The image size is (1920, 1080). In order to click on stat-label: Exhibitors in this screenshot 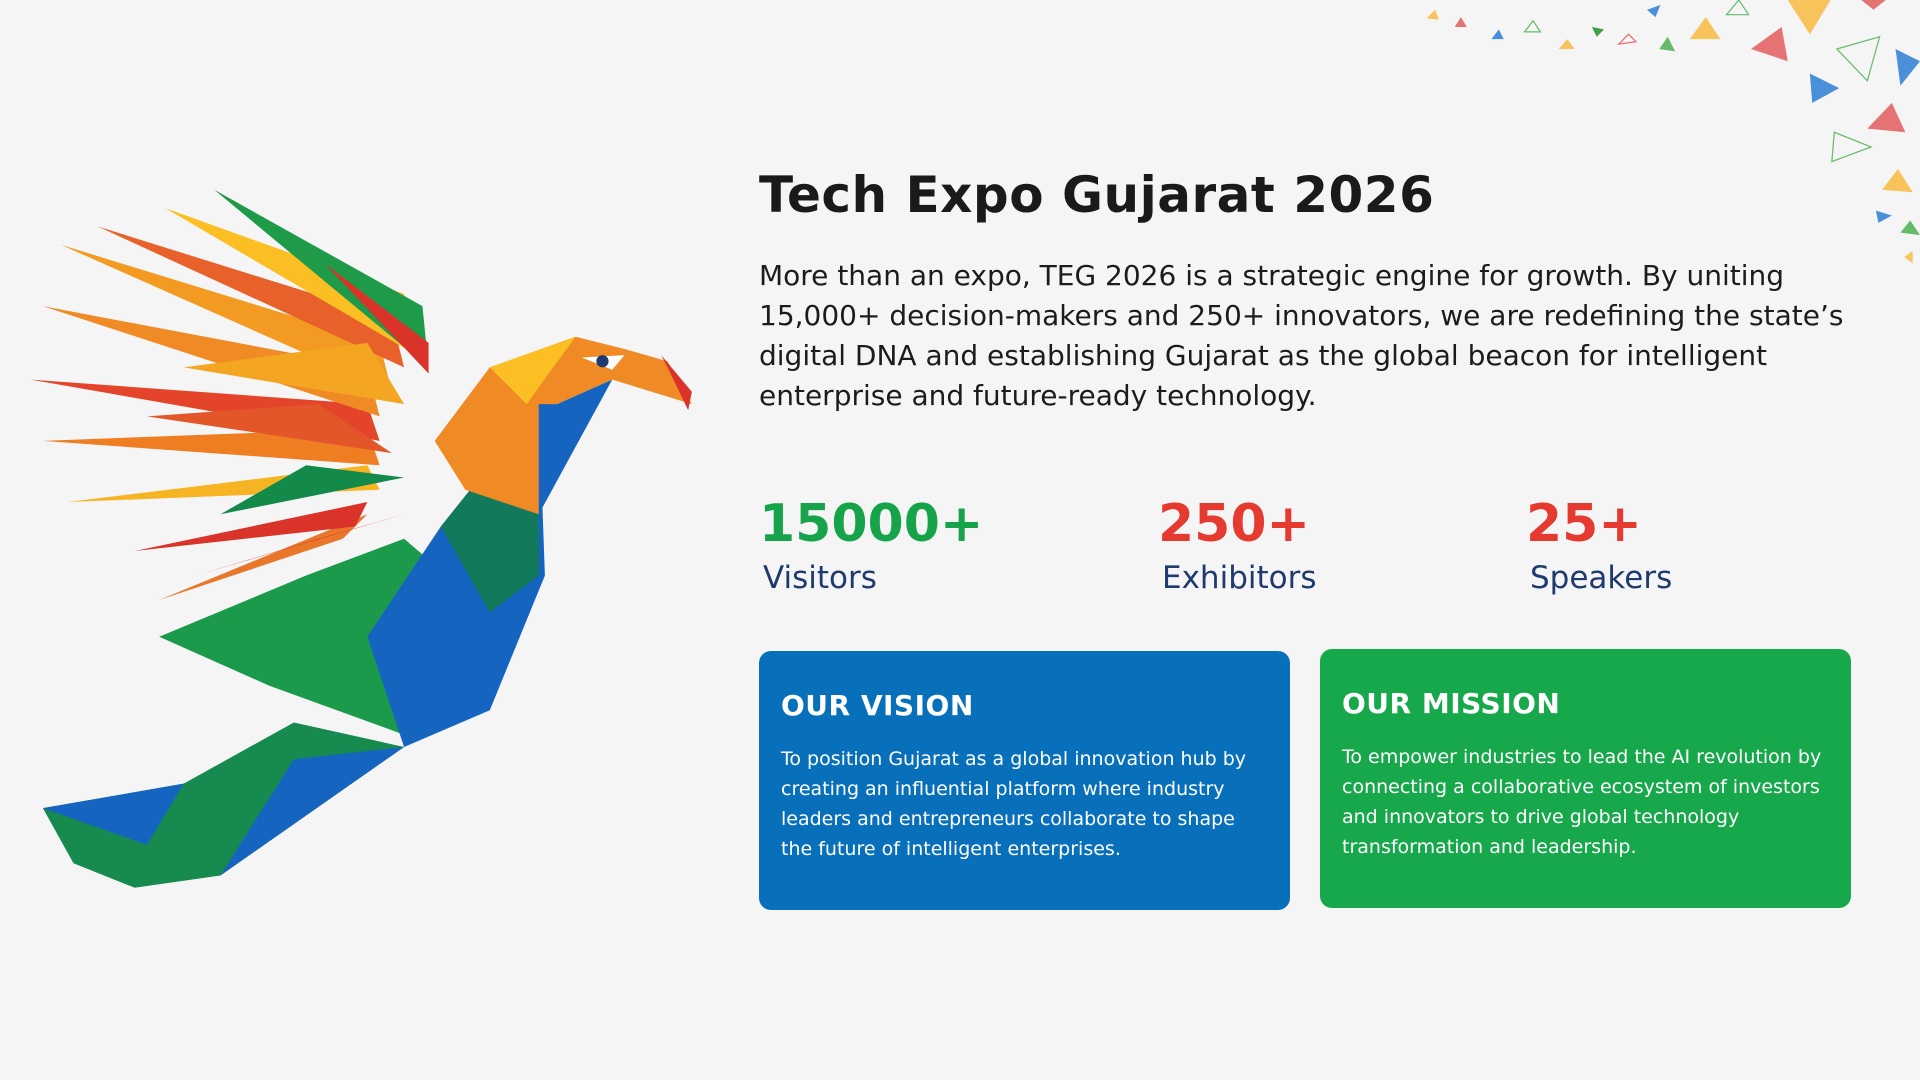, I will do `click(1239, 578)`.